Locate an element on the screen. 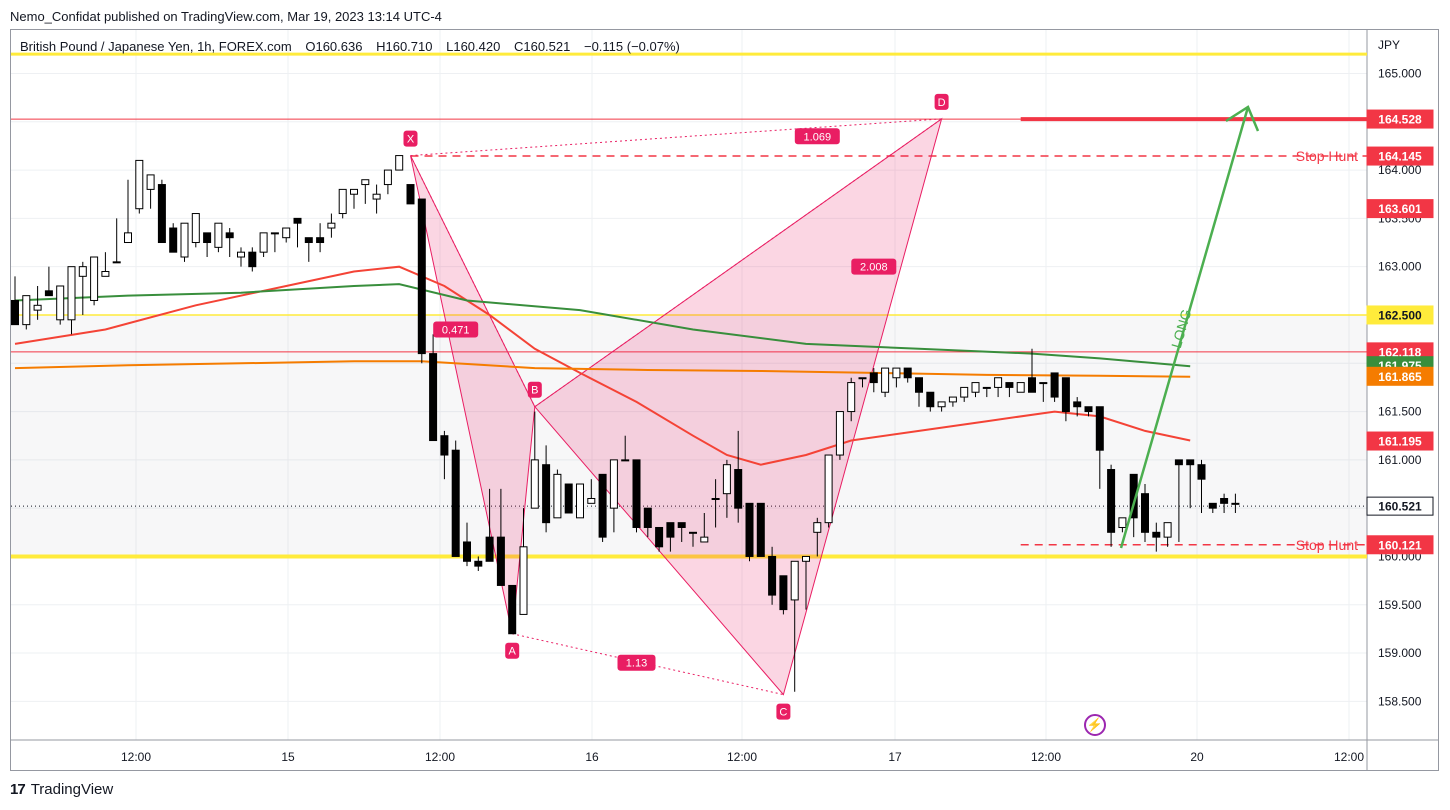 Image resolution: width=1450 pixels, height=810 pixels. price-axis-badge-label: 164.145 is located at coordinates (1400, 157).